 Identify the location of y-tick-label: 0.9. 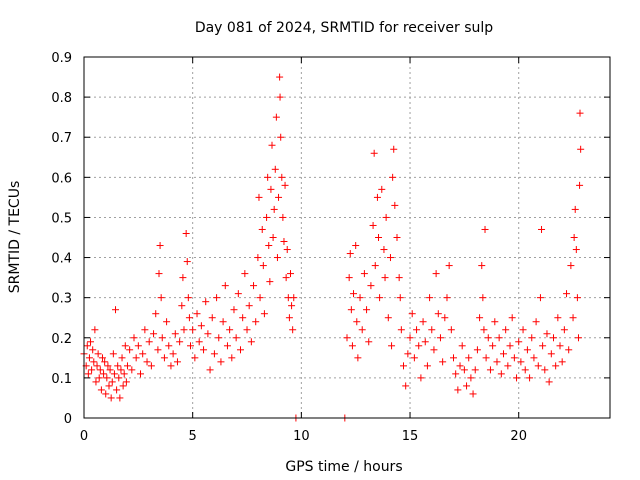
(61, 58).